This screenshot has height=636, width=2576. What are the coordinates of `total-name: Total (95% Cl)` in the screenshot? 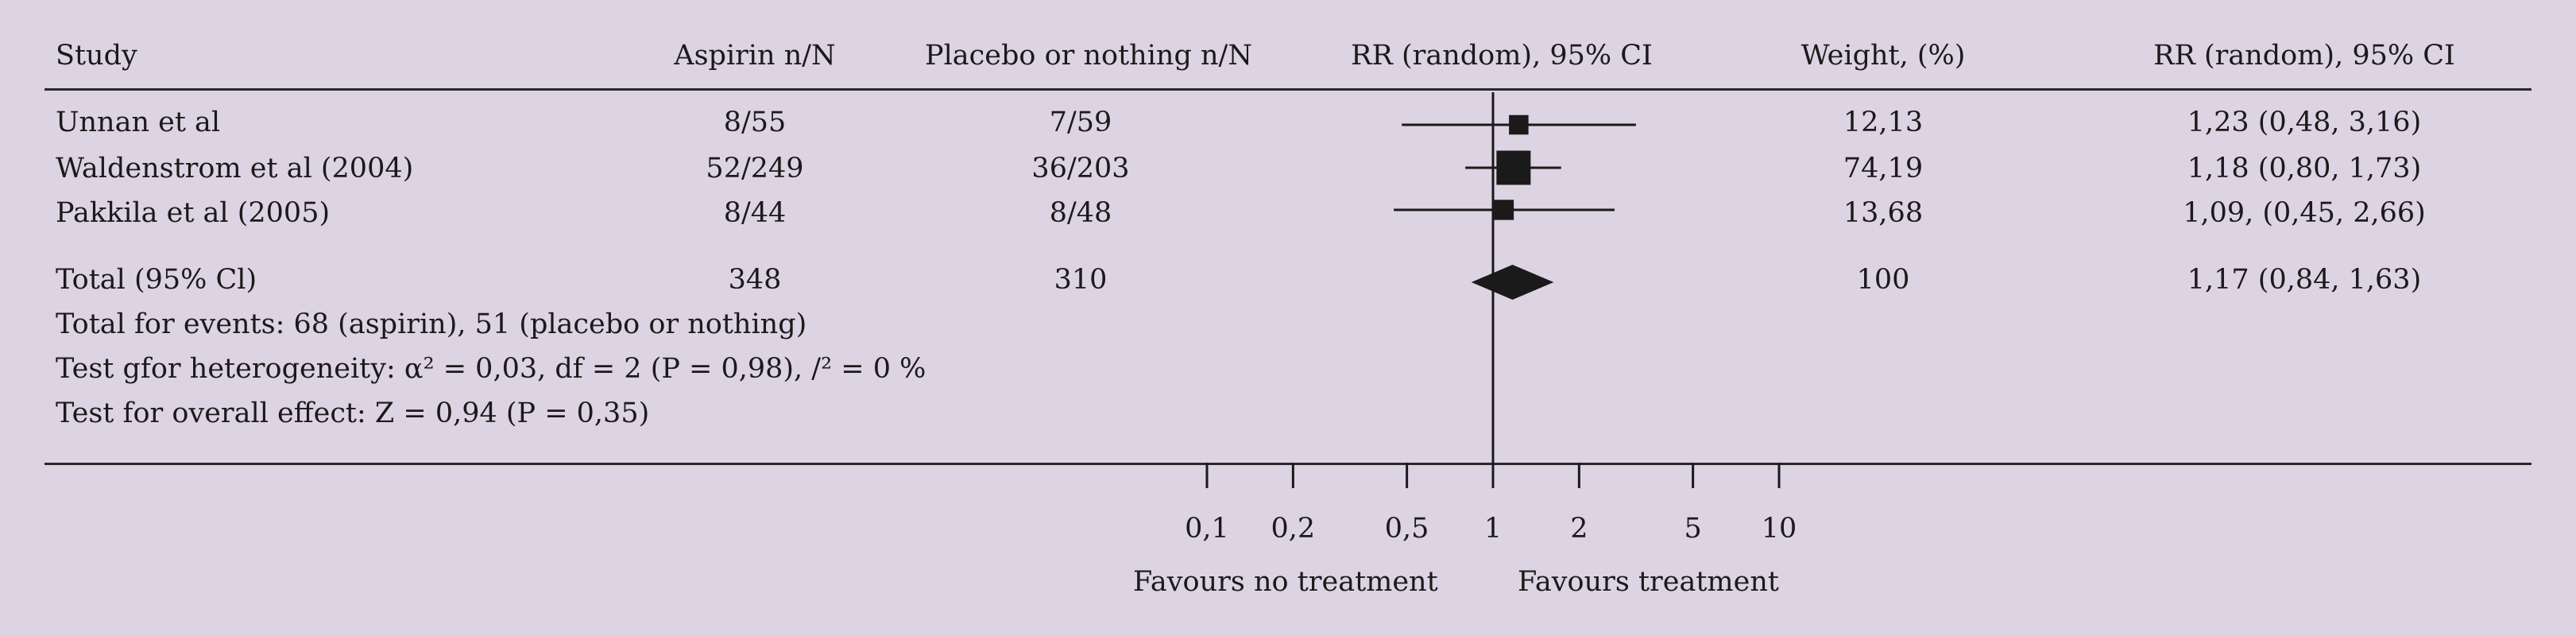 It's located at (156, 280).